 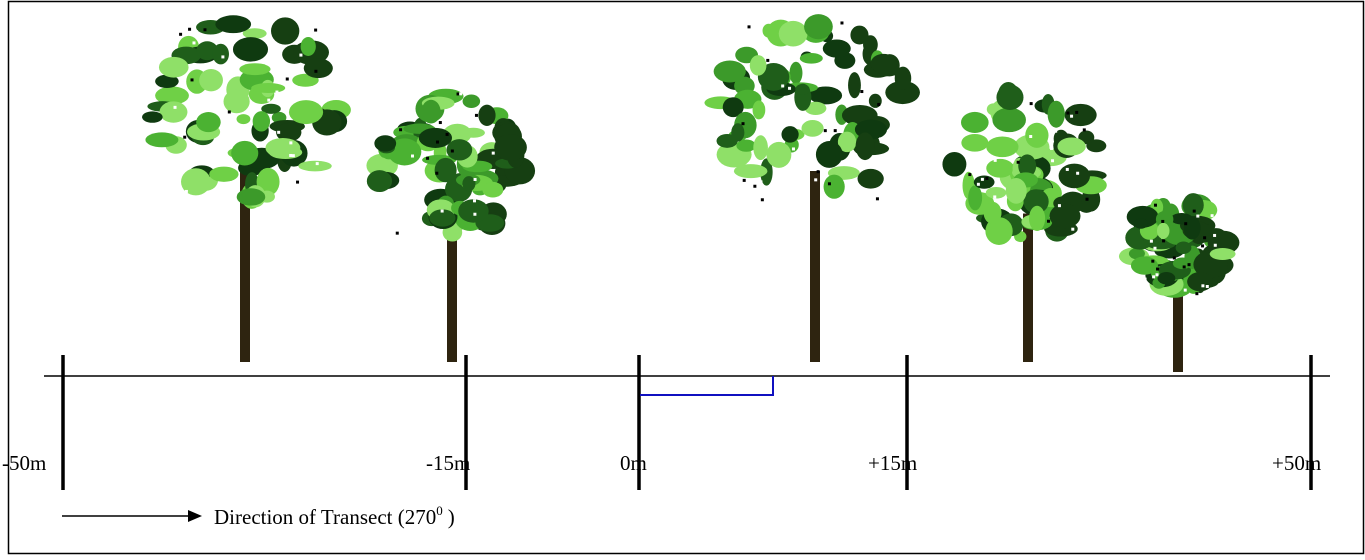 I want to click on legend-sup: 0, so click(x=439, y=510).